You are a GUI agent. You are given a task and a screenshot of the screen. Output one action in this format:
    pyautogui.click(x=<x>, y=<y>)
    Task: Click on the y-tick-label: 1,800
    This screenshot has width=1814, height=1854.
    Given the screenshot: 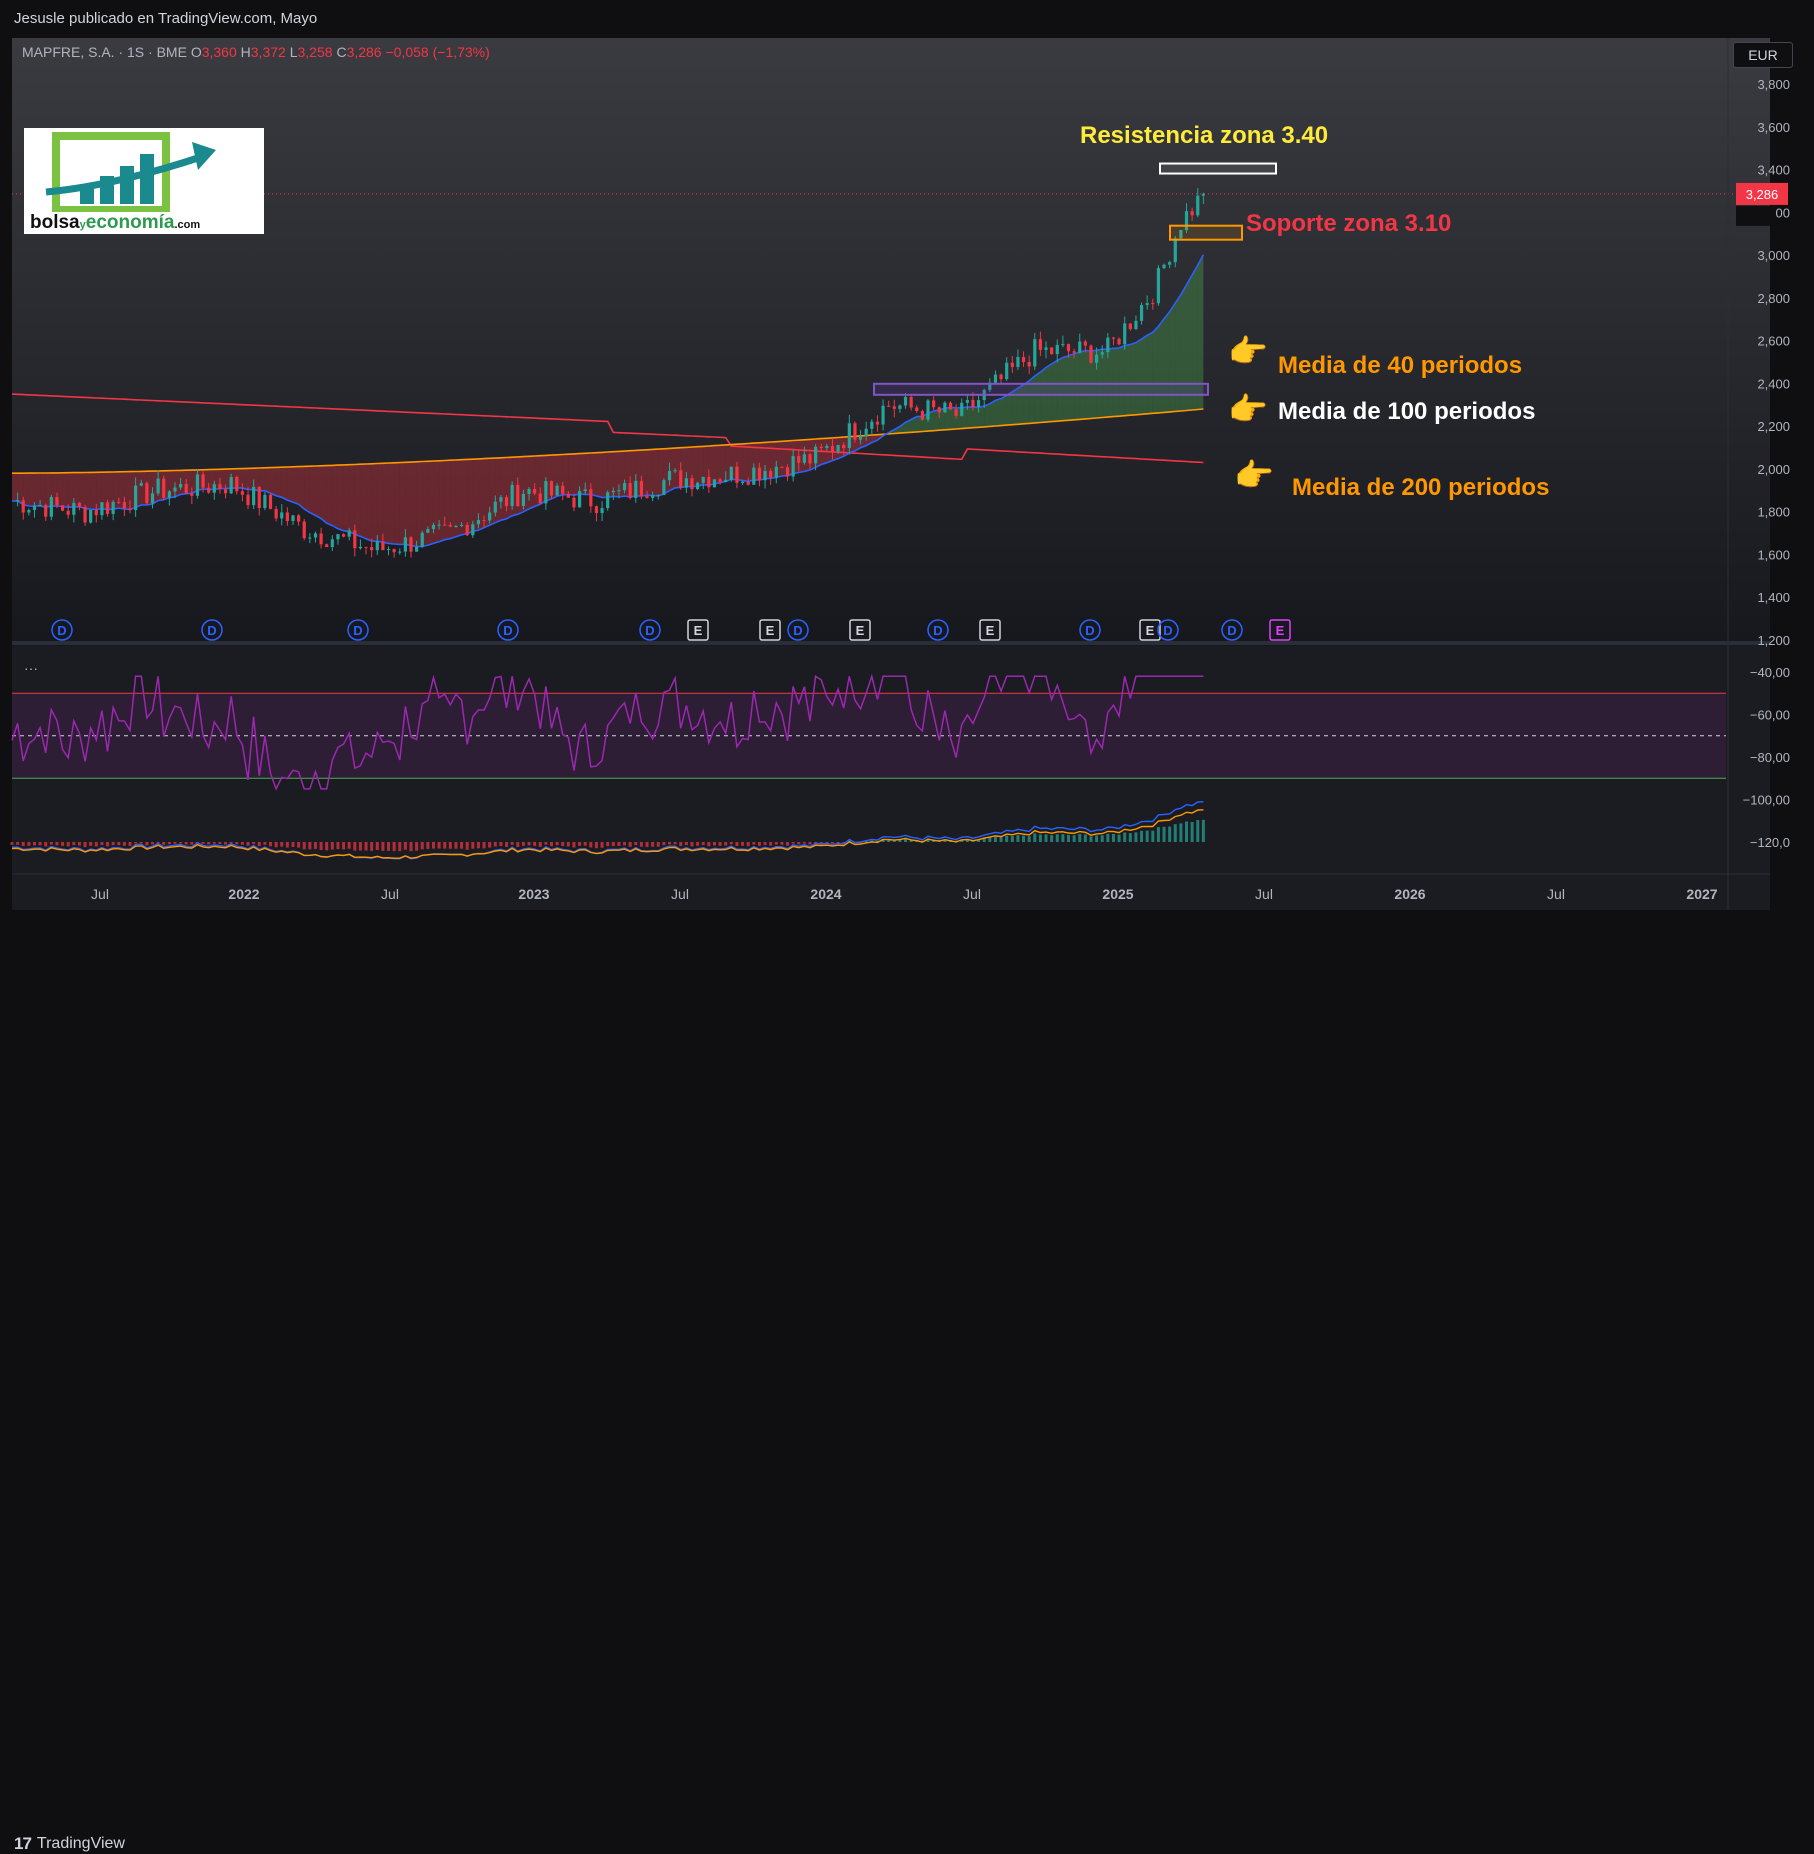 What is the action you would take?
    pyautogui.click(x=1773, y=512)
    